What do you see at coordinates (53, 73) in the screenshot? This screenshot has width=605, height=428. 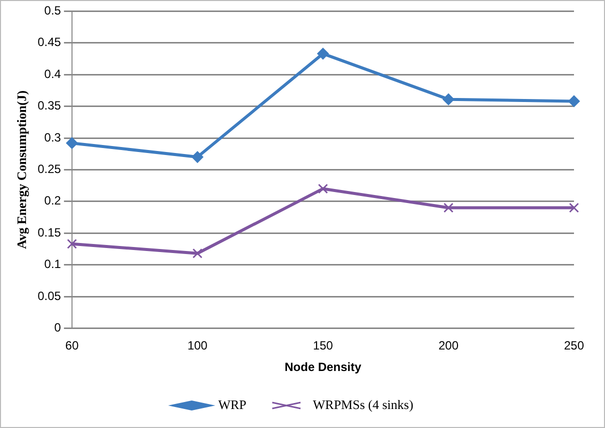 I see `y-tick-label: 0.4` at bounding box center [53, 73].